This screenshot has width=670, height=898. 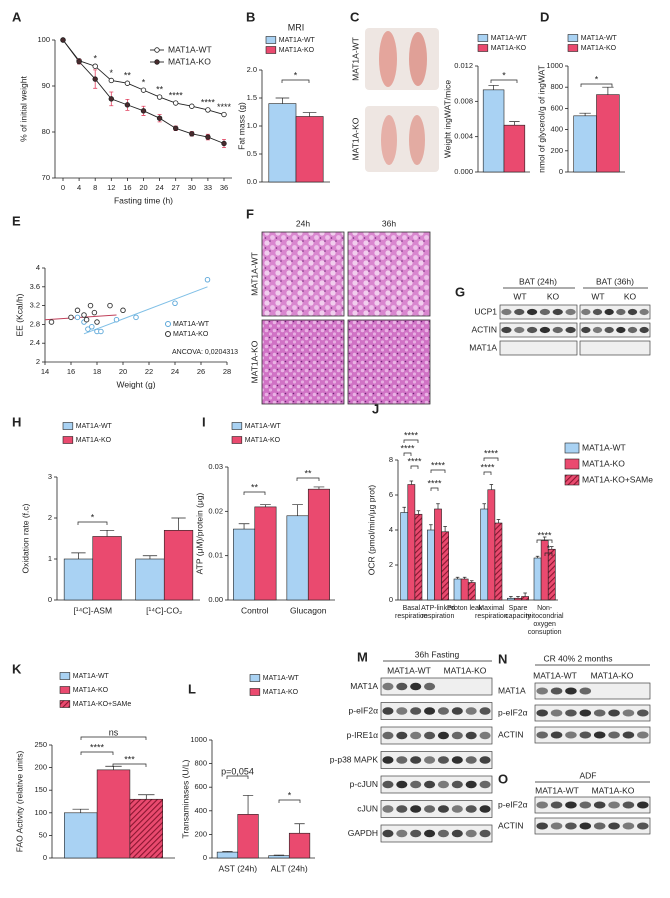 I want to click on row-label: p-eIF2α, so click(x=513, y=712).